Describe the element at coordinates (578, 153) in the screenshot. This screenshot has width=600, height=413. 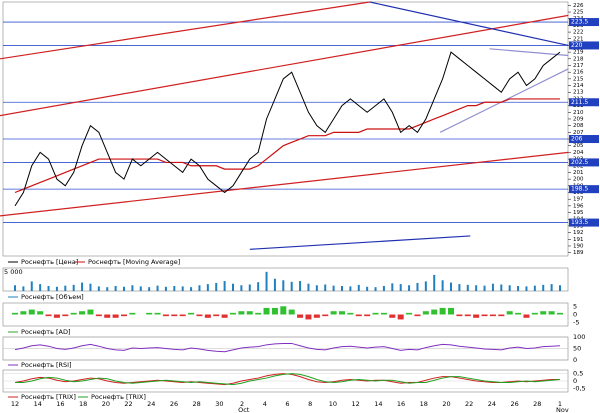
I see `y-tick-label: 204` at that location.